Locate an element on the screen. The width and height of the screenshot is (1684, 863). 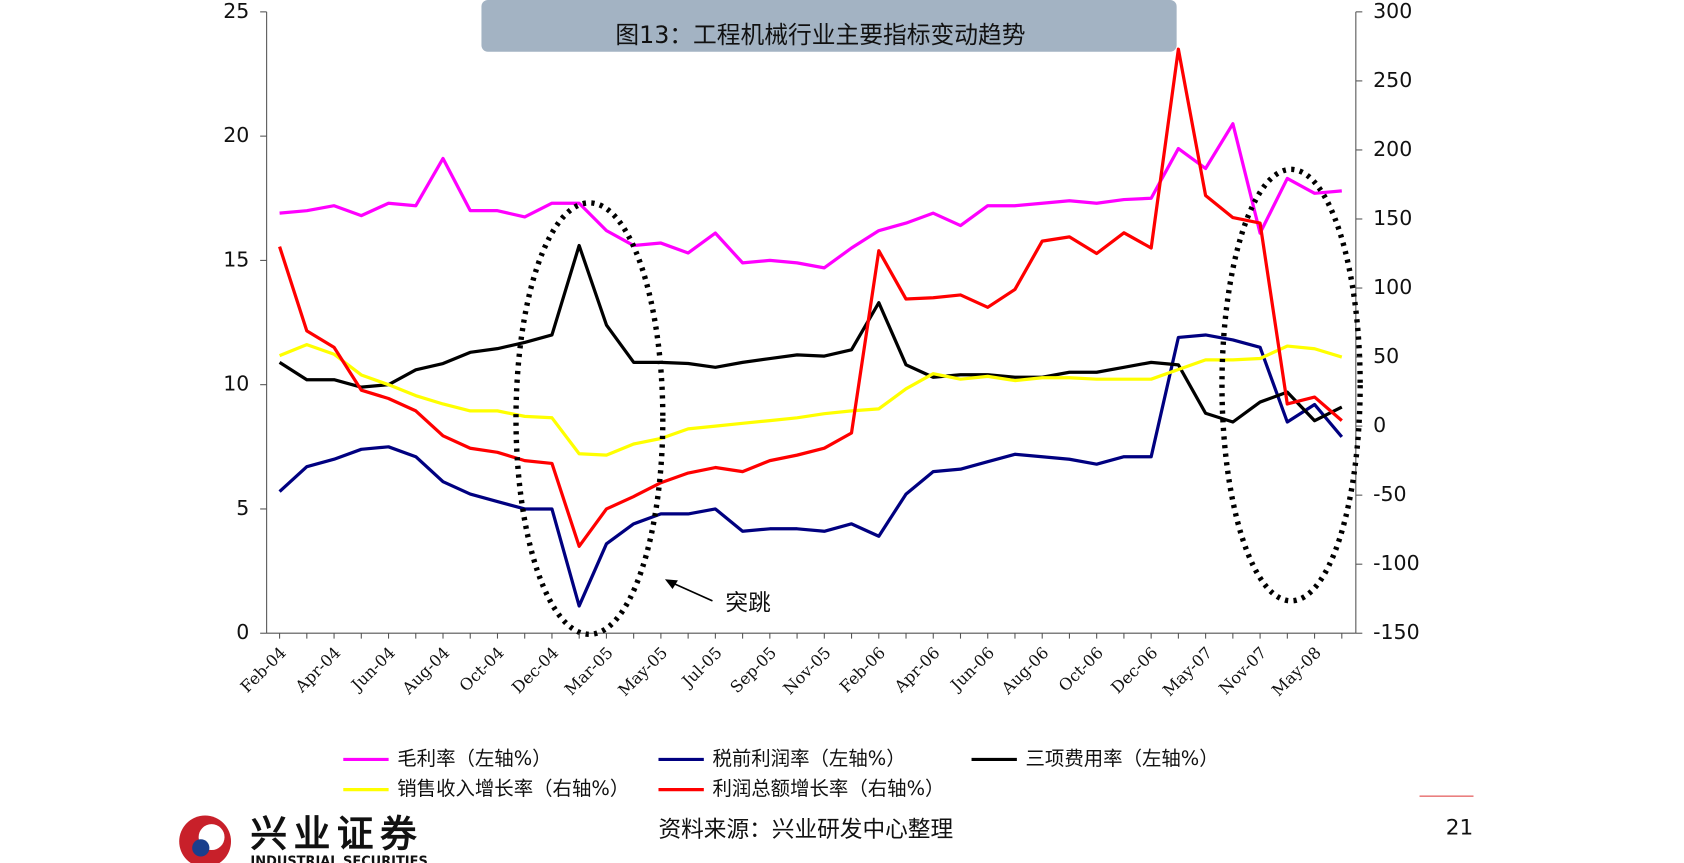
y2-tick-label: 250 is located at coordinates (1392, 80).